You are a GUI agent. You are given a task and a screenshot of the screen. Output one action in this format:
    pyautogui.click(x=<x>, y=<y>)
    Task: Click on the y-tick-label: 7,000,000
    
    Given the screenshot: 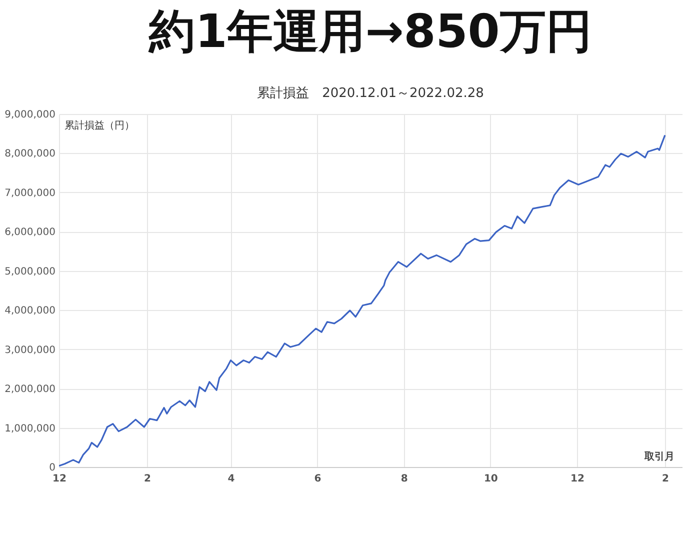 What is the action you would take?
    pyautogui.click(x=30, y=193)
    